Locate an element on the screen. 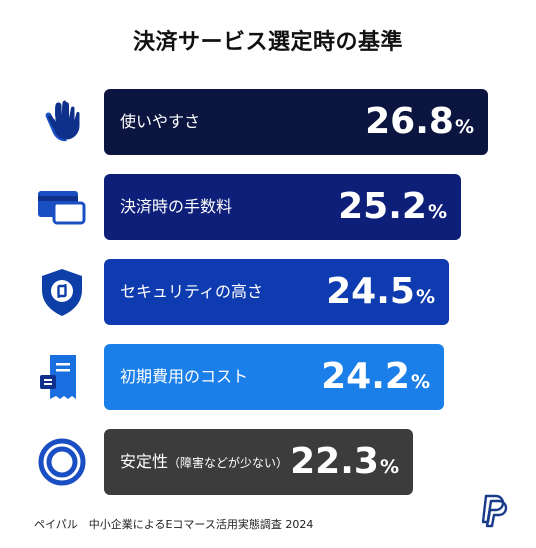  category-label: 安定性 is located at coordinates (144, 461).